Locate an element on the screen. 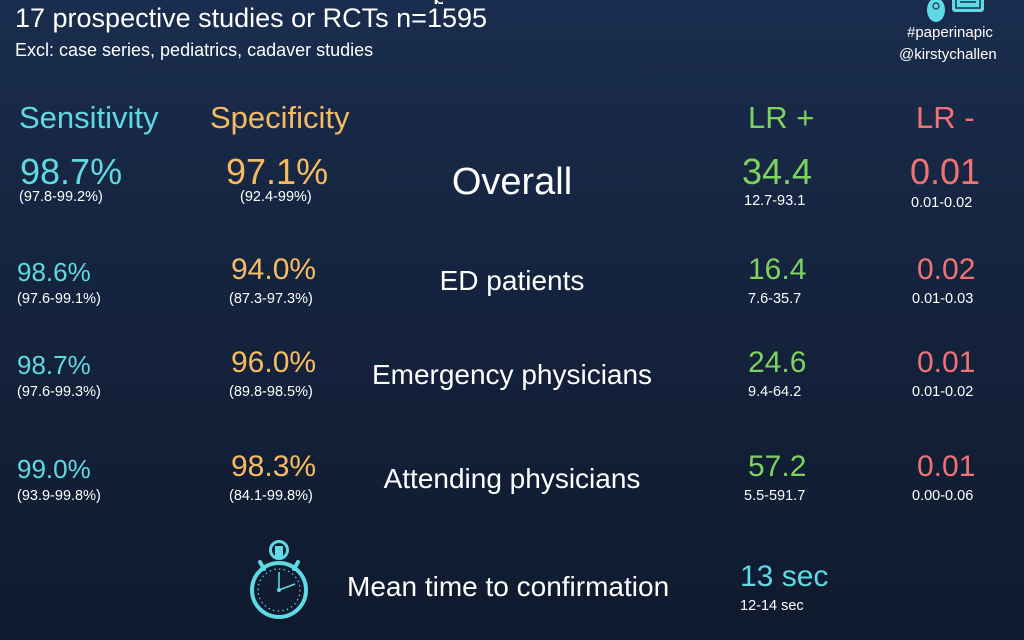  emergency-physicians-row-label: Emergency physicians is located at coordinates (512, 374).